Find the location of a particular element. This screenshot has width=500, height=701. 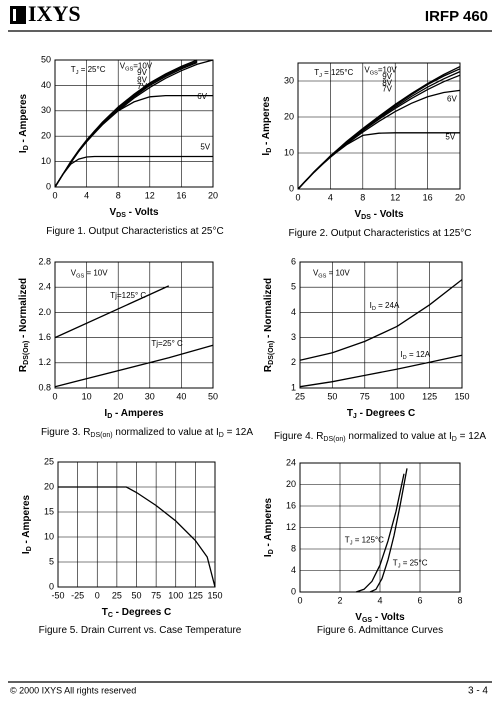

part-number: IRFP 460 is located at coordinates (456, 16).